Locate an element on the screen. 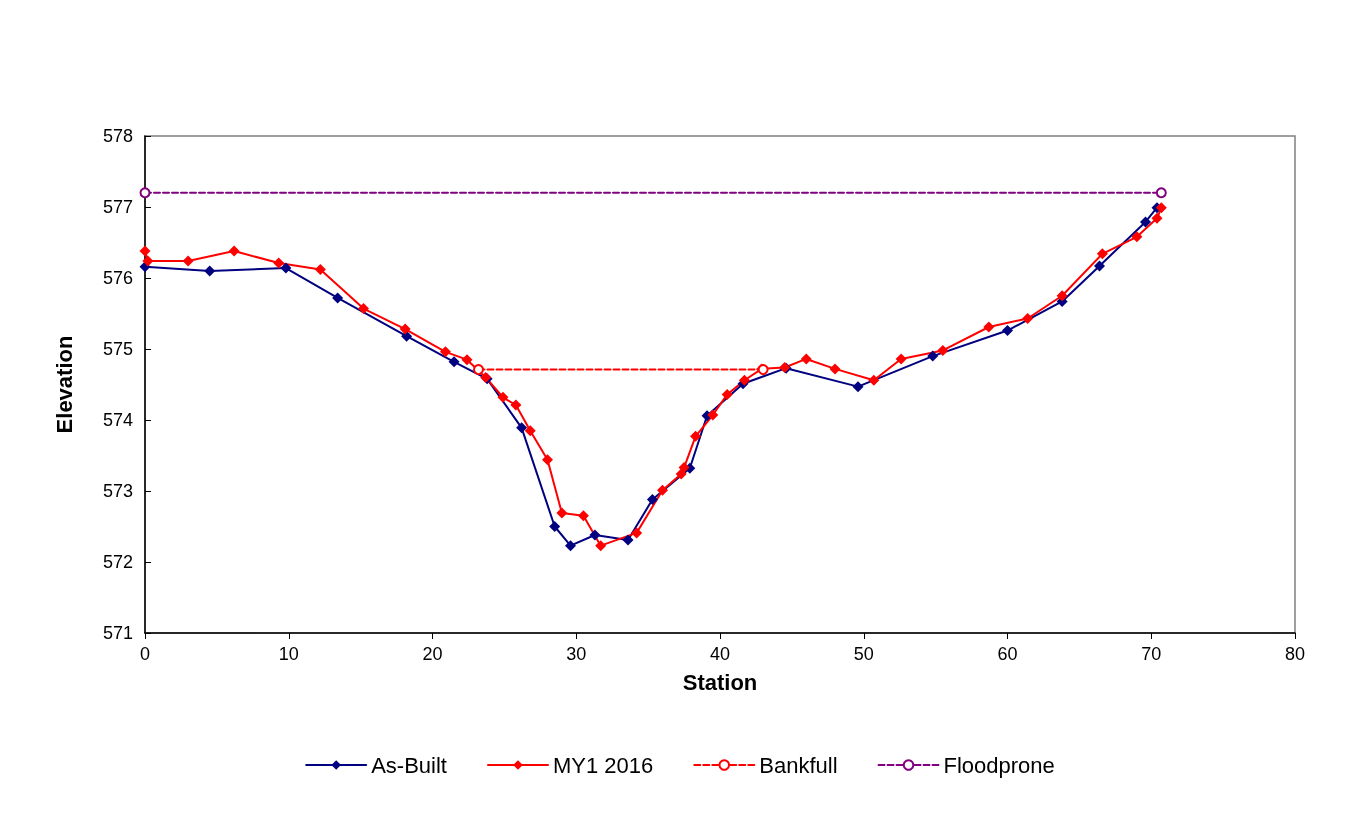 This screenshot has width=1360, height=829. y-tick-label: 578 is located at coordinates (117, 136).